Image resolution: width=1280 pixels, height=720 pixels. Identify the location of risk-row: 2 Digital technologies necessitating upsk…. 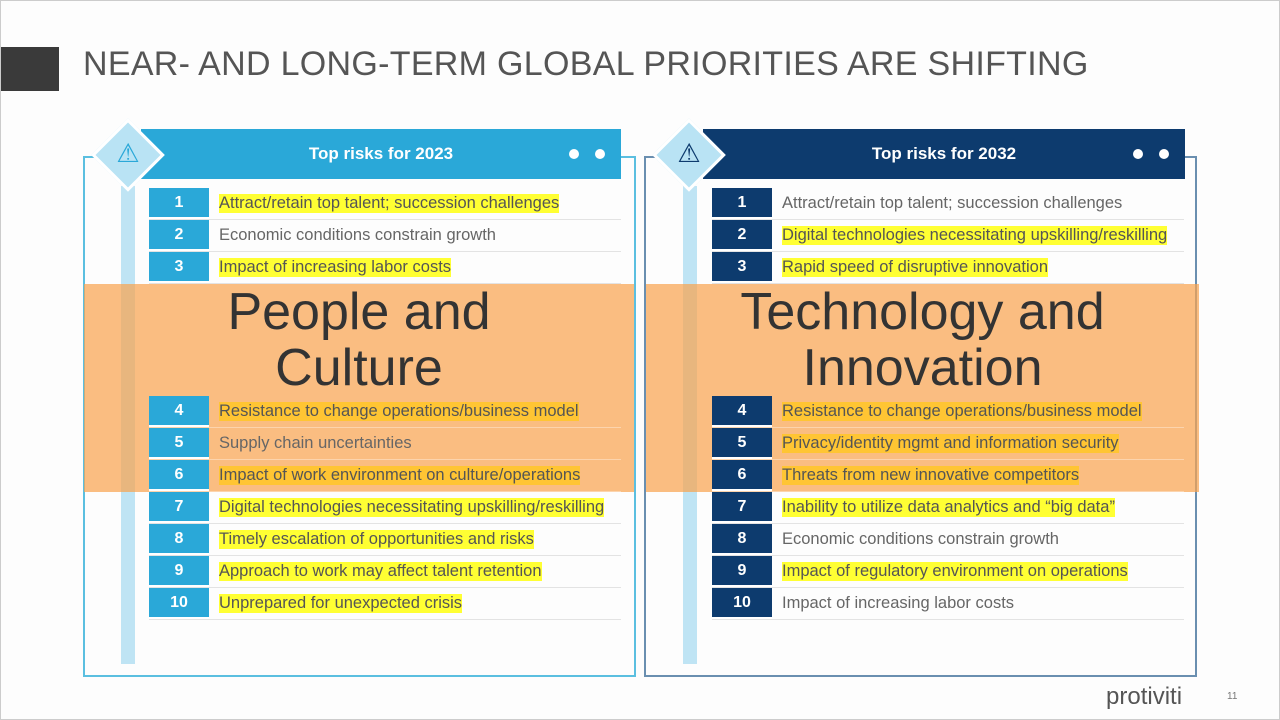
(948, 236).